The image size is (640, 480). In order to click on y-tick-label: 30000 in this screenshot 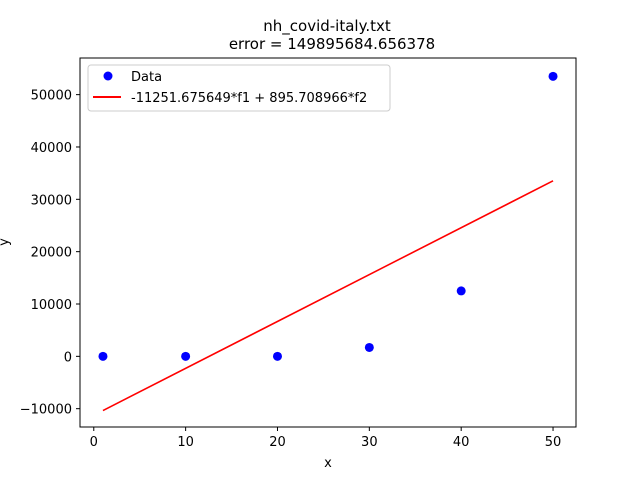, I will do `click(51, 200)`.